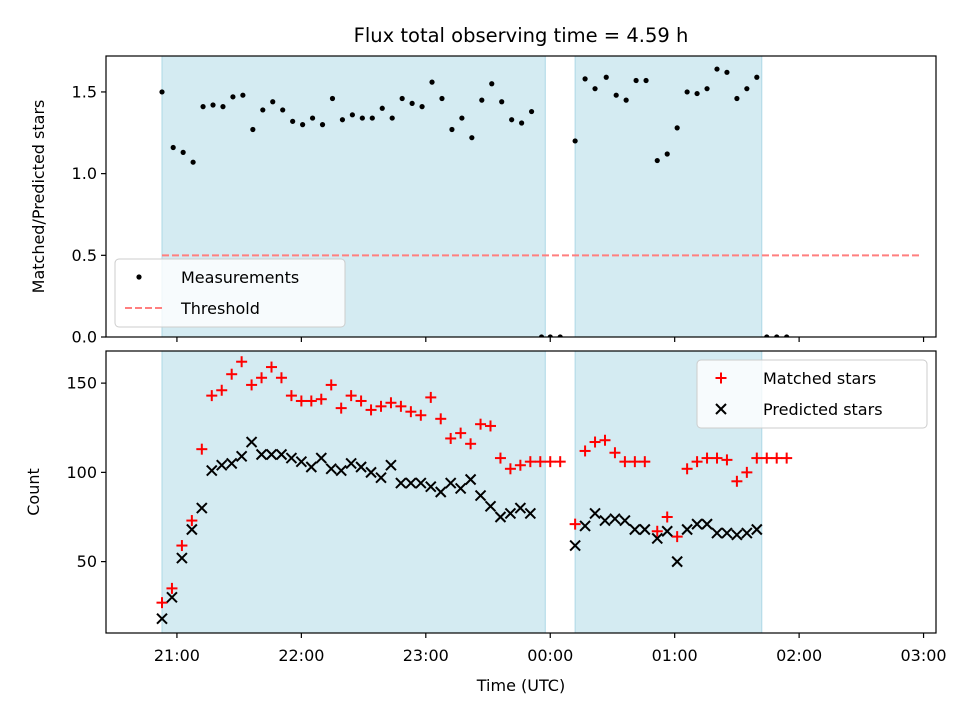 The height and width of the screenshot is (724, 960). Describe the element at coordinates (87, 561) in the screenshot. I see `y-tick-label: 50` at that location.